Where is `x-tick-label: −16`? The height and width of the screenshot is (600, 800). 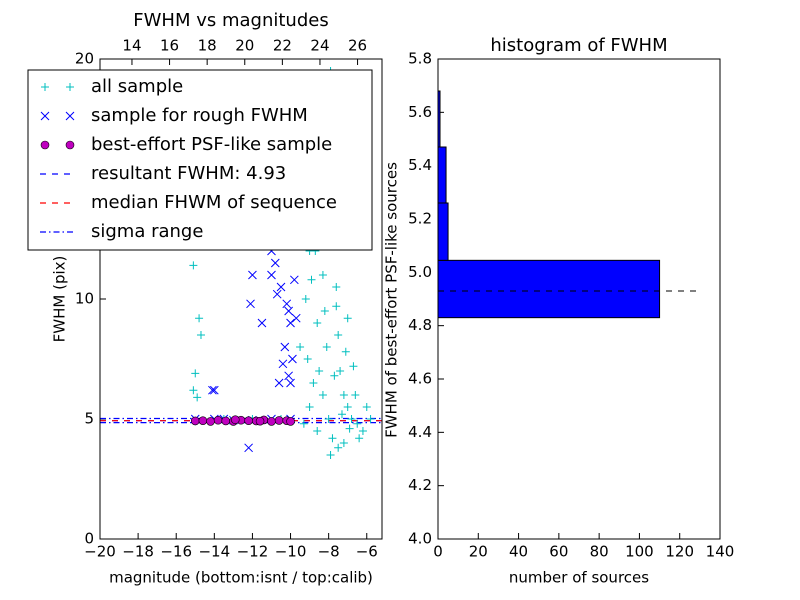 x-tick-label: −16 is located at coordinates (176, 552).